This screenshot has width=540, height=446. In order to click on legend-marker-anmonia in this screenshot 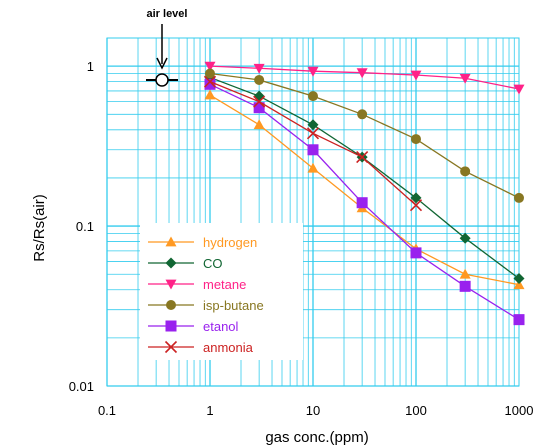, I will do `click(171, 347)`.